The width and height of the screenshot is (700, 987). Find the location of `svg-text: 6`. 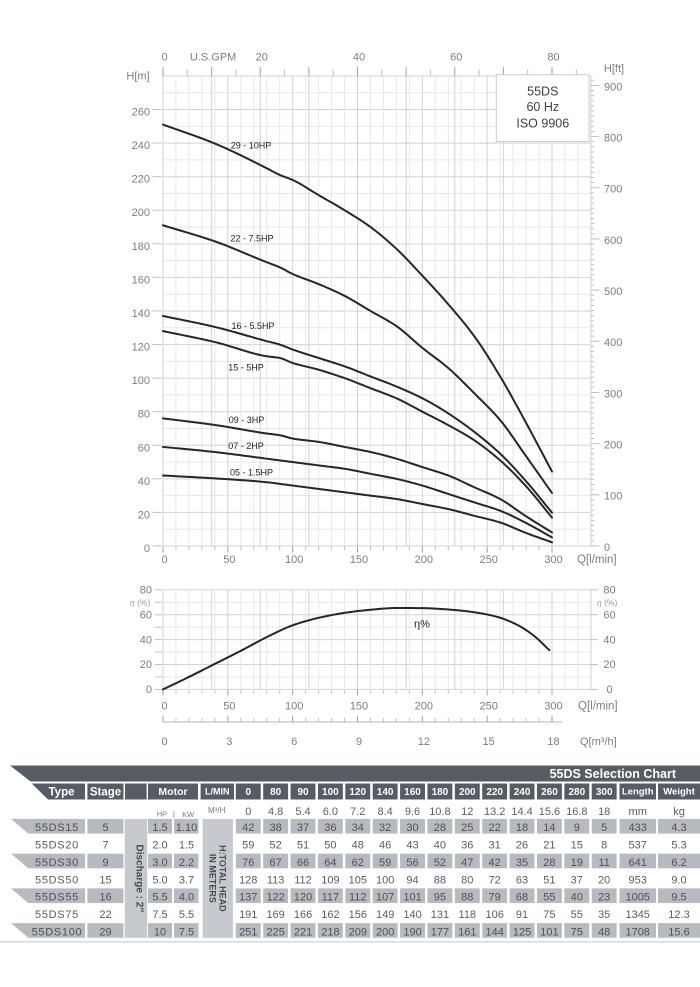

svg-text: 6 is located at coordinates (294, 742).